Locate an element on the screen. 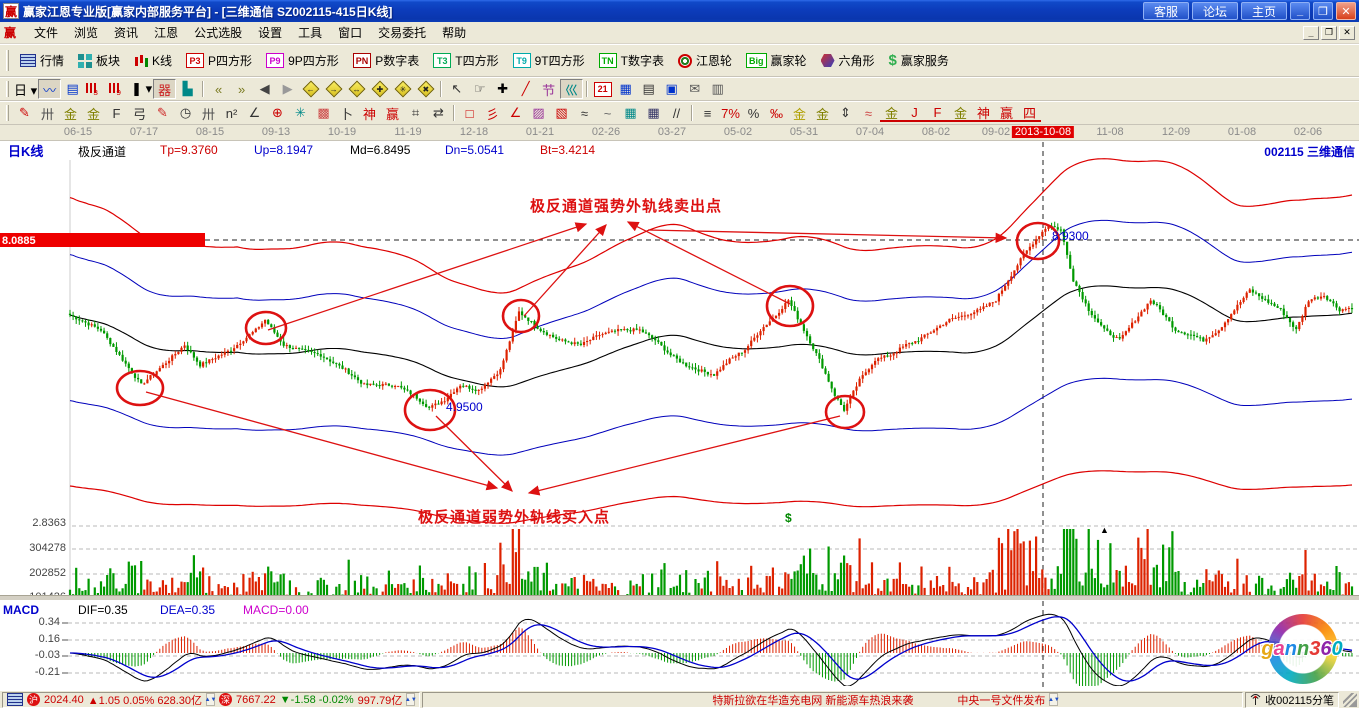 This screenshot has width=1359, height=708. go-last-button: » is located at coordinates (242, 89).